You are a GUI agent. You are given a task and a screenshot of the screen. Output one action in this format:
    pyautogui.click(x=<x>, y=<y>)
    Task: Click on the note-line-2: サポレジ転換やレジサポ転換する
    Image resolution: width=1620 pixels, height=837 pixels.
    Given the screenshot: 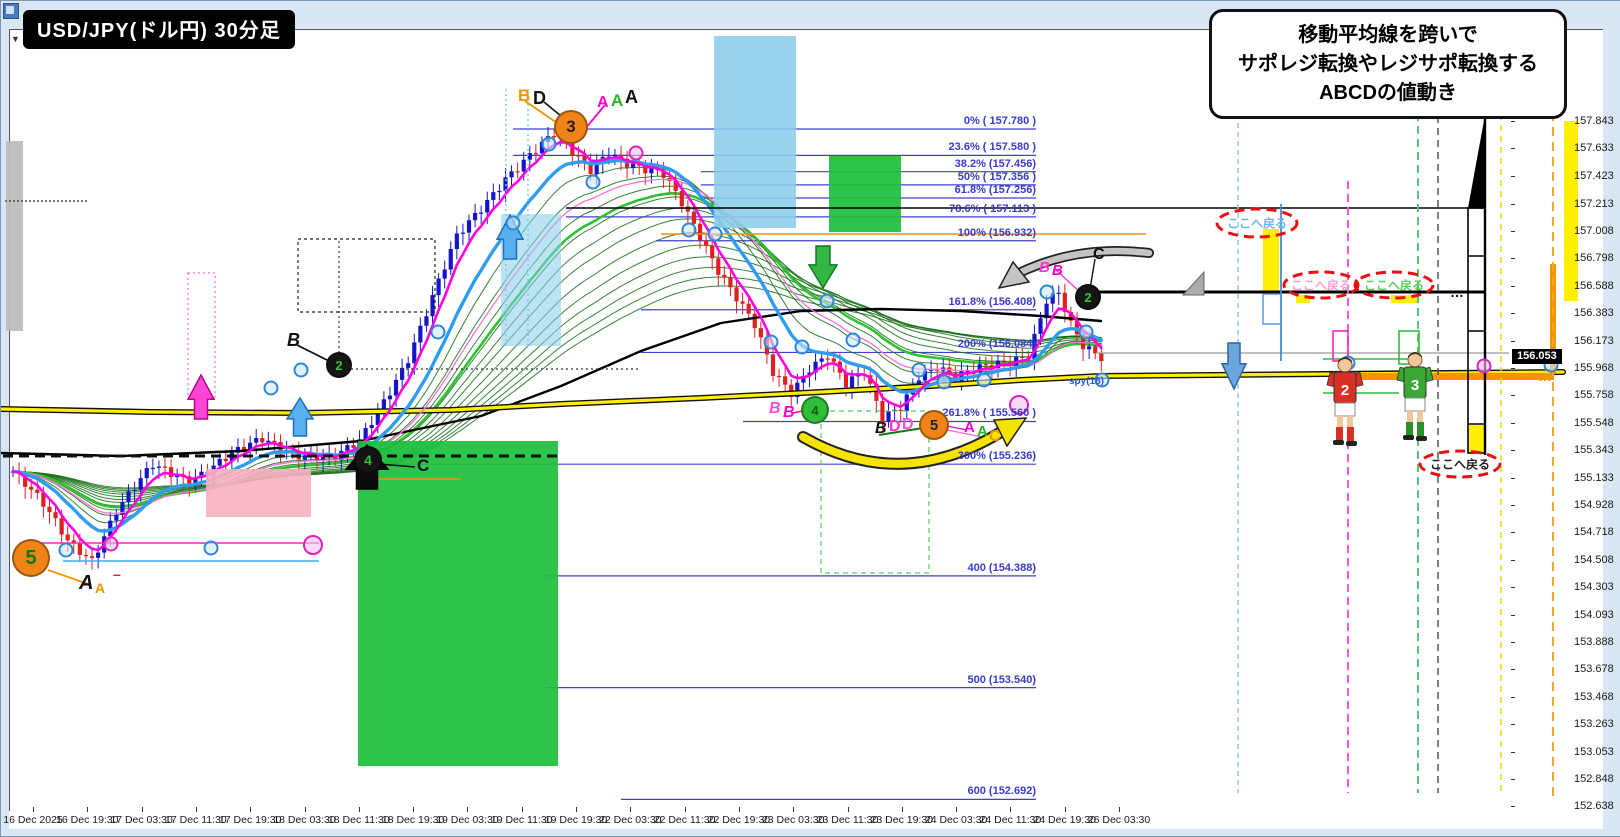 What is the action you would take?
    pyautogui.click(x=1388, y=63)
    